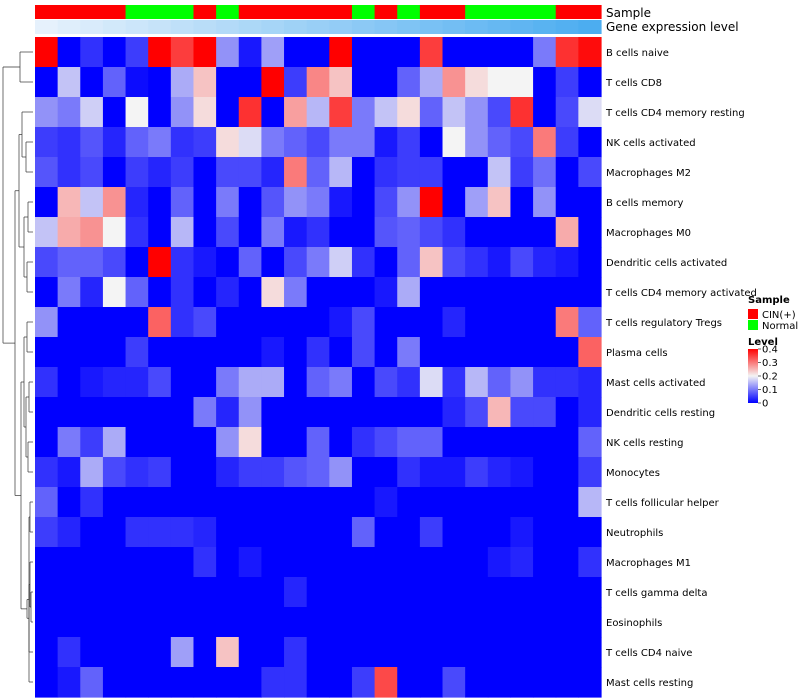 The height and width of the screenshot is (700, 800). Describe the element at coordinates (770, 363) in the screenshot. I see `legend-level-tick-label: 0.3` at that location.